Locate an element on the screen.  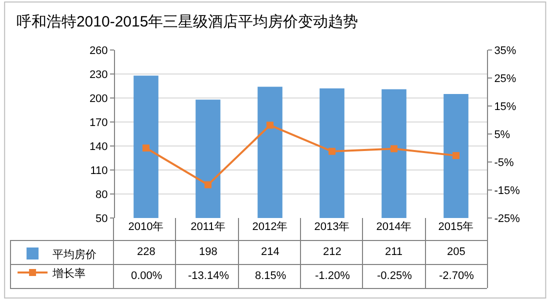
y-tick-label: 200 is located at coordinates (98, 98).